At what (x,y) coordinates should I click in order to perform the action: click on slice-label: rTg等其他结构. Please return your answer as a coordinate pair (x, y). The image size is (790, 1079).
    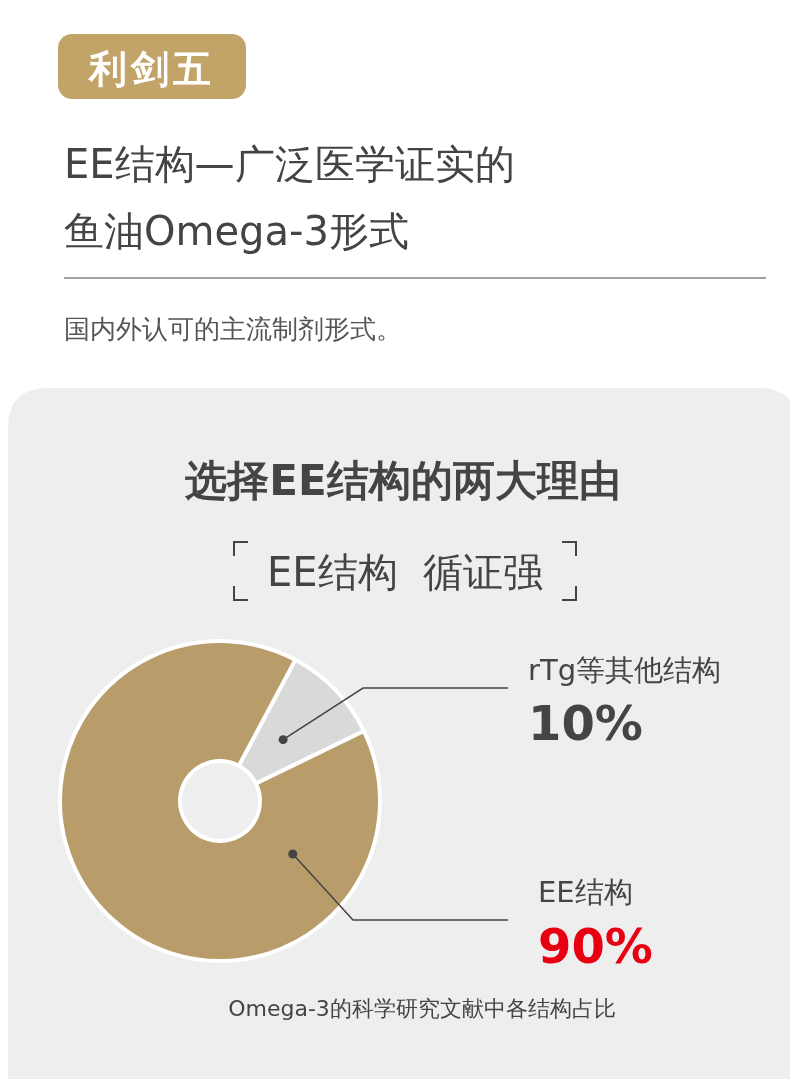
    Looking at the image, I should click on (625, 670).